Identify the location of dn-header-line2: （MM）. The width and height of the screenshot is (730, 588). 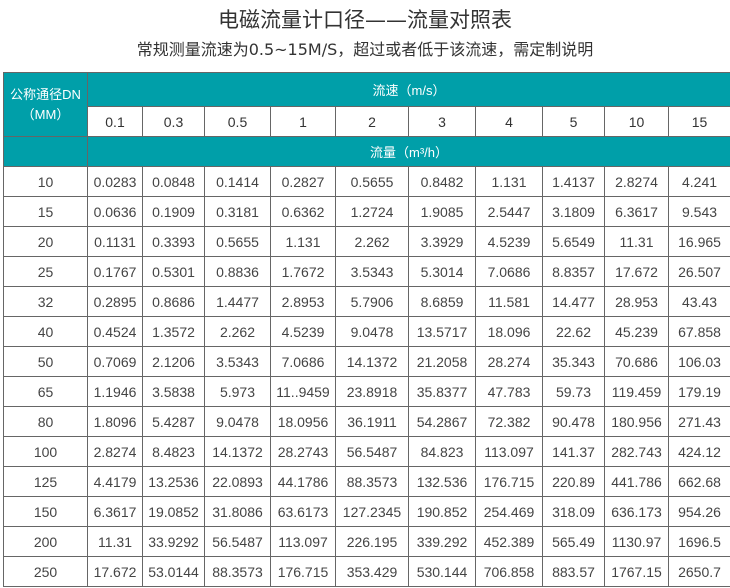
(45, 114).